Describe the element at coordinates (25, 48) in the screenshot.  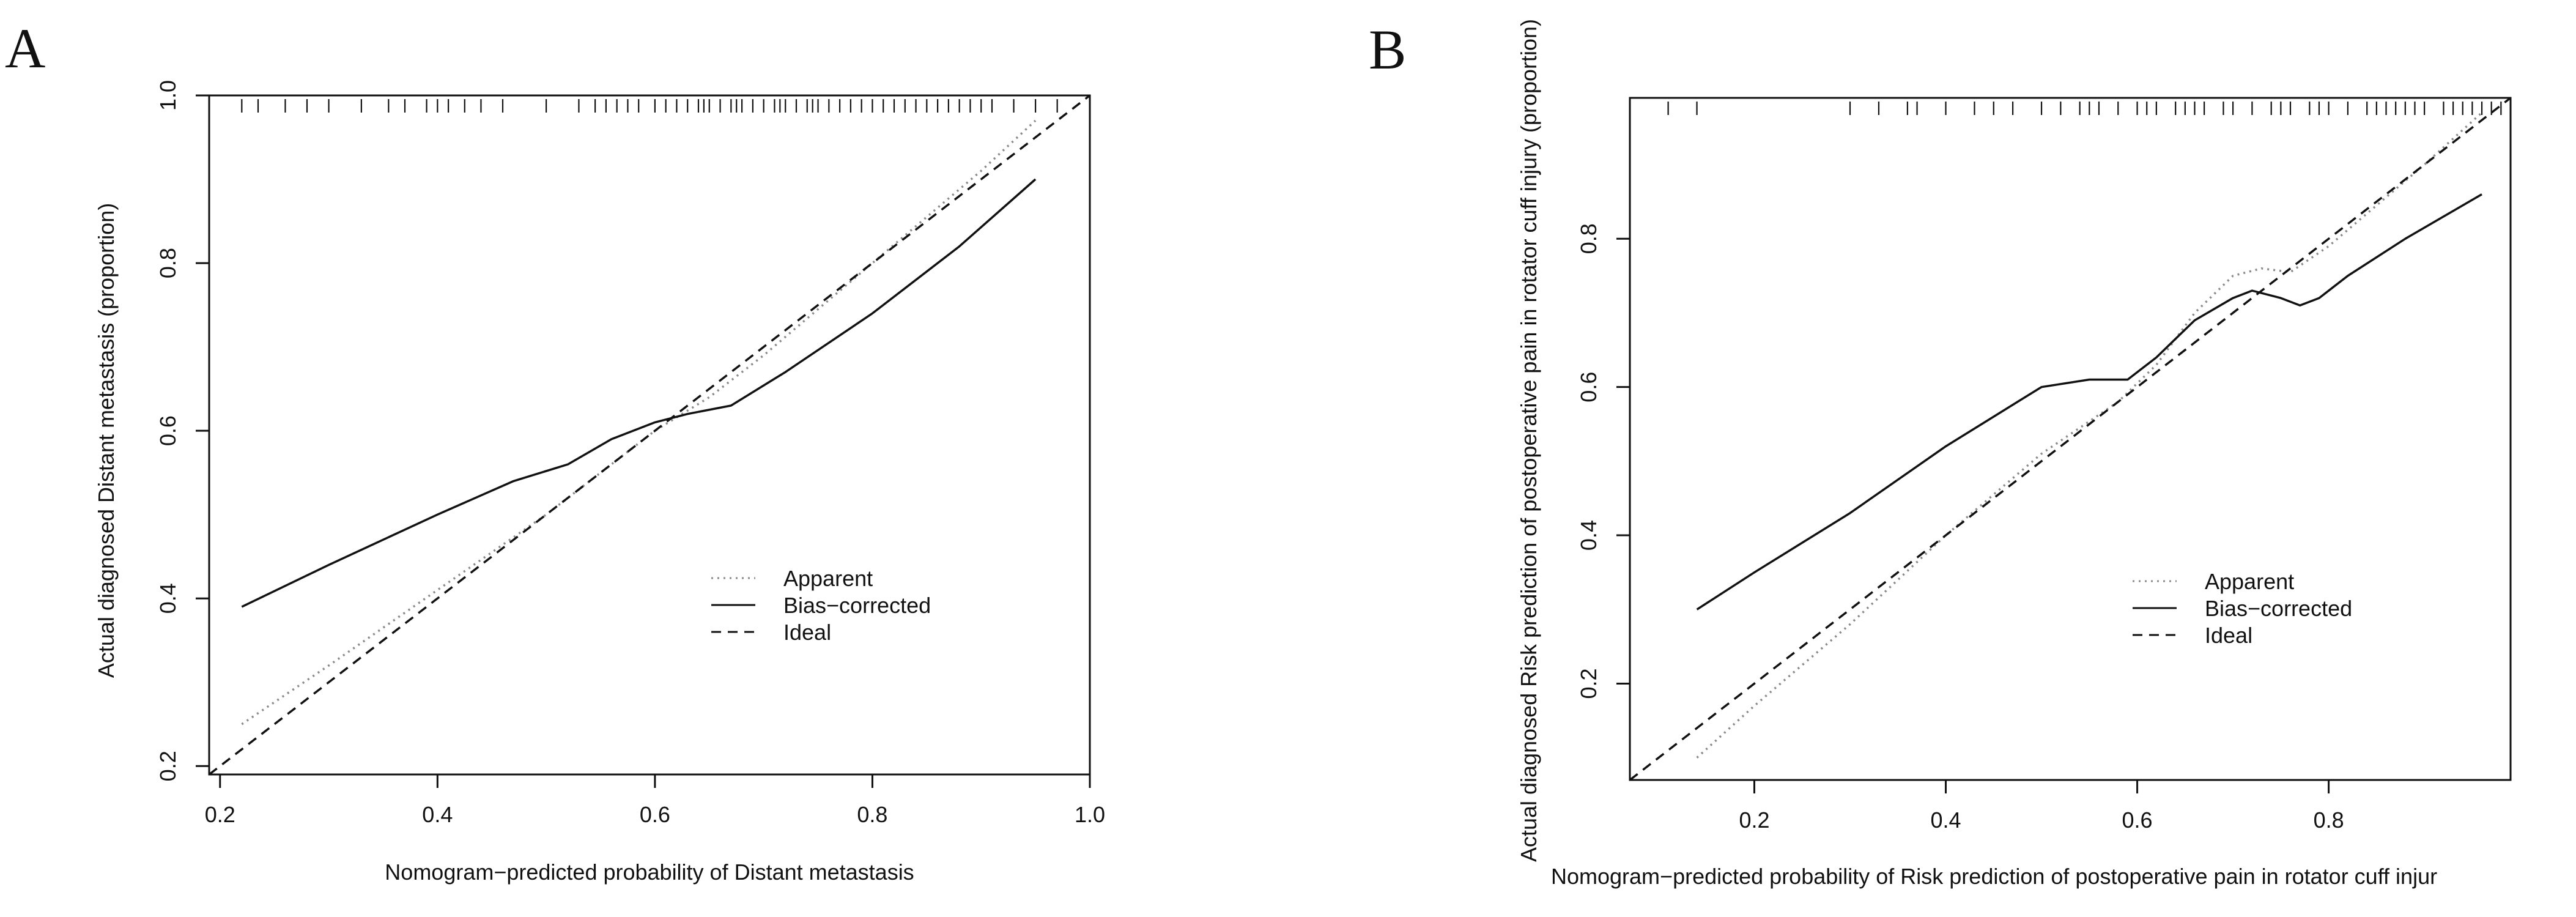
I see `panel-label-a: A` at that location.